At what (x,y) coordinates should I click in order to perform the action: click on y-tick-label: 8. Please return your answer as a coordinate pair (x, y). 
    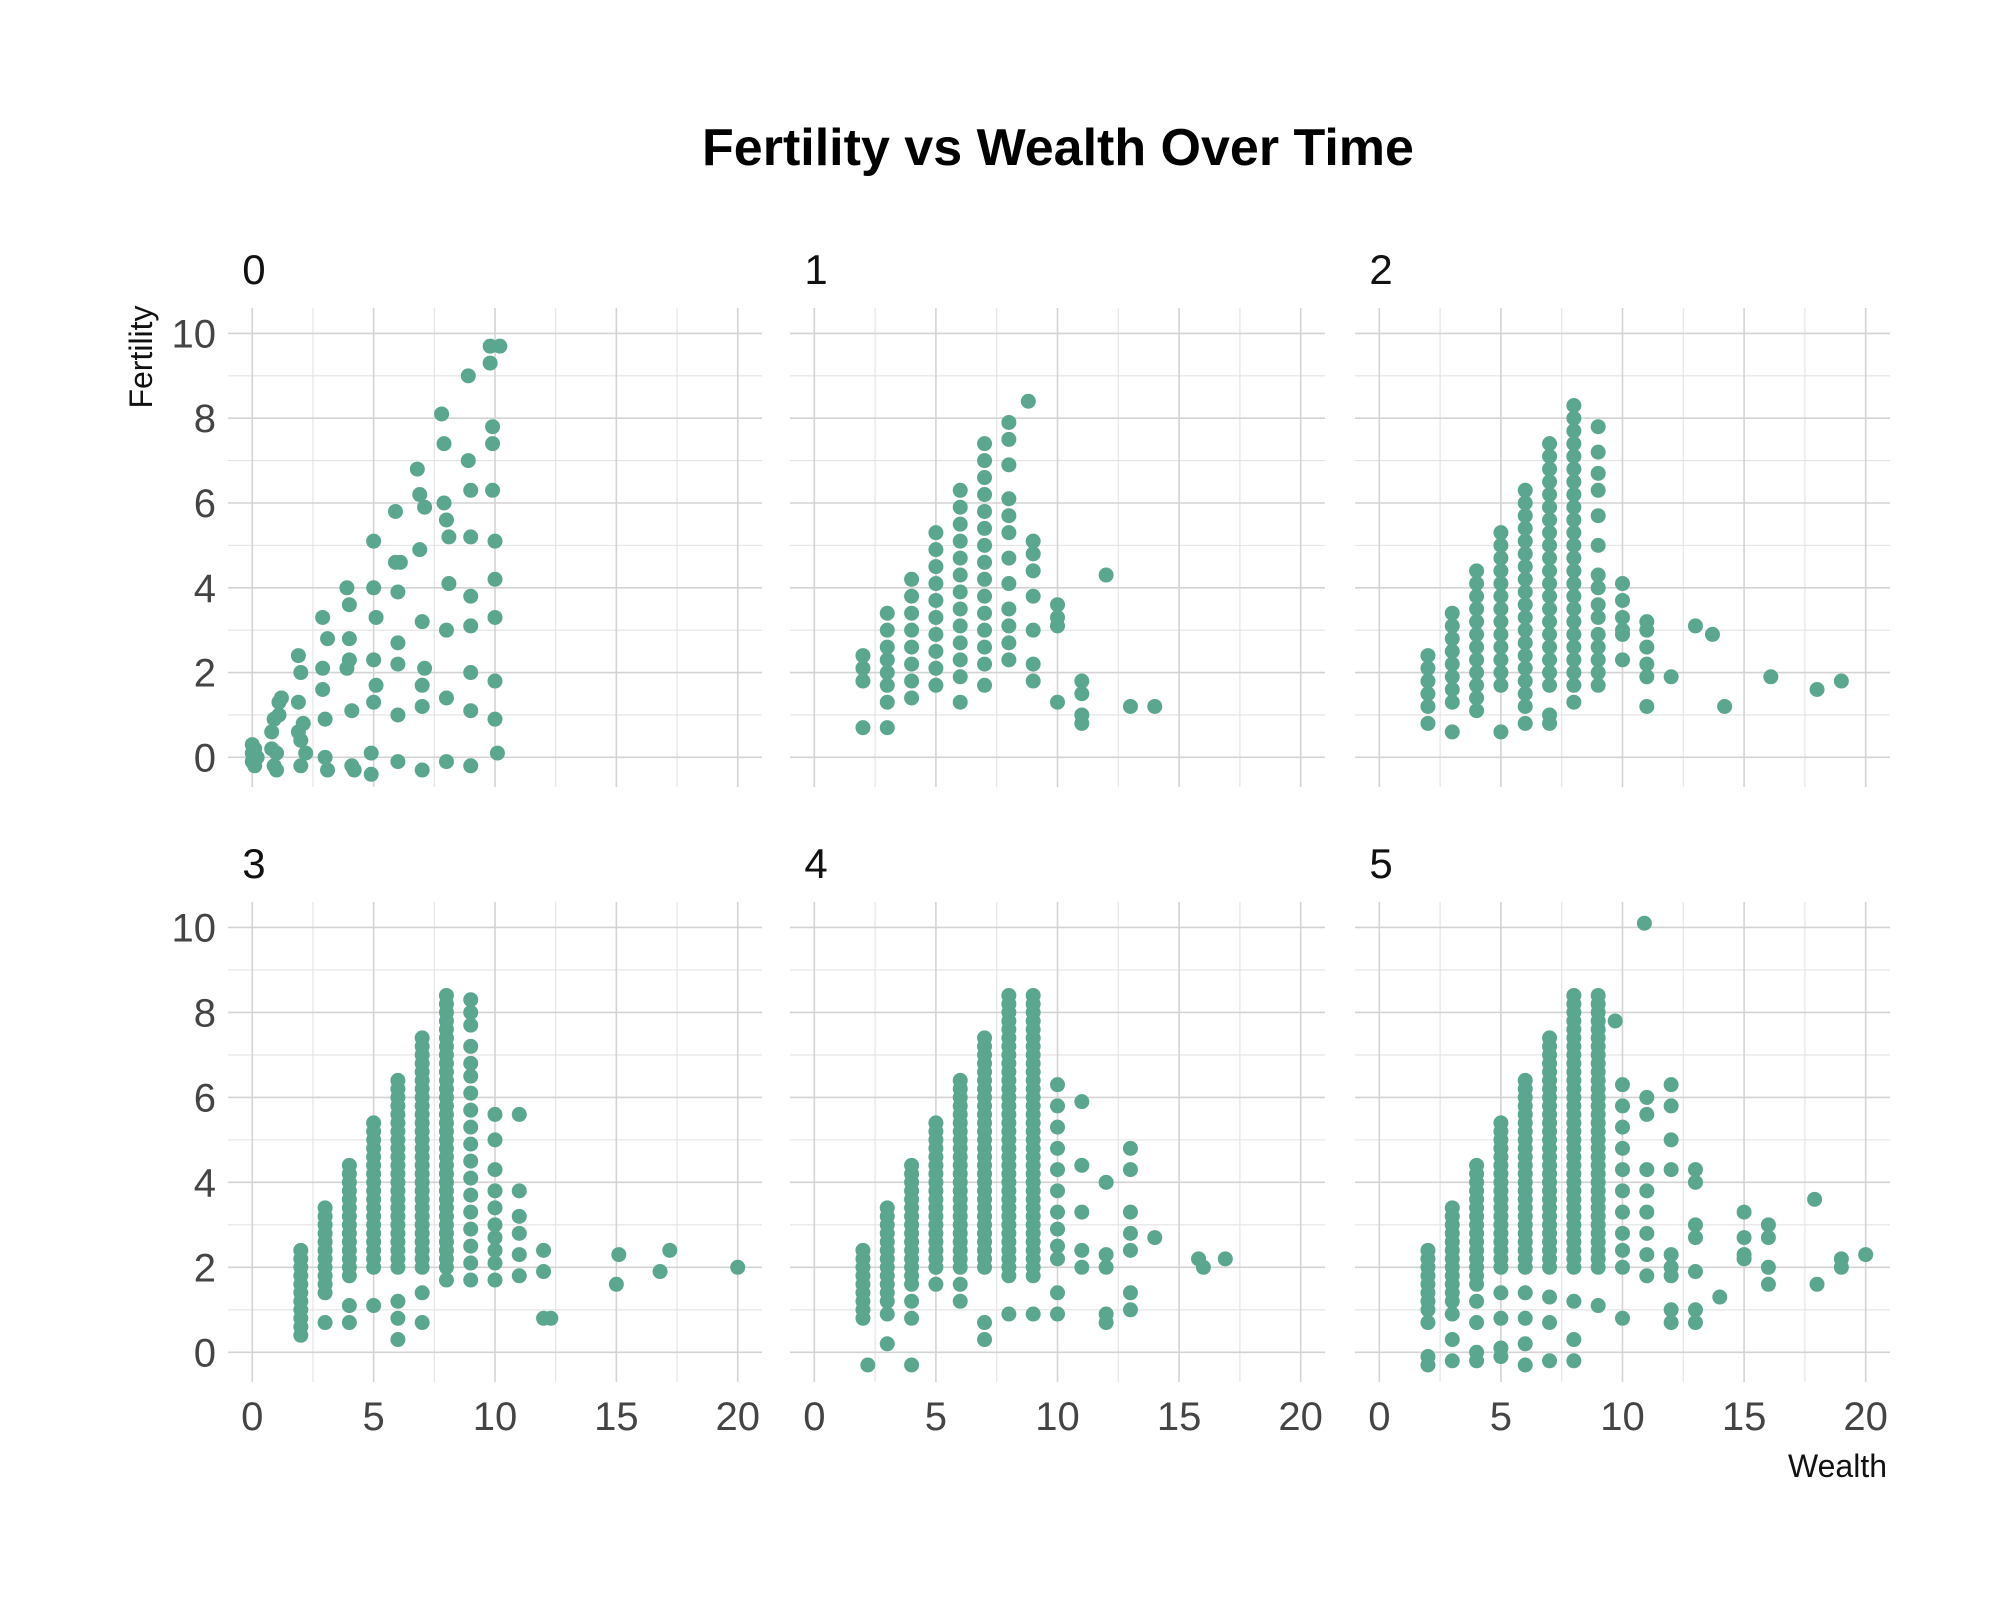
    Looking at the image, I should click on (205, 419).